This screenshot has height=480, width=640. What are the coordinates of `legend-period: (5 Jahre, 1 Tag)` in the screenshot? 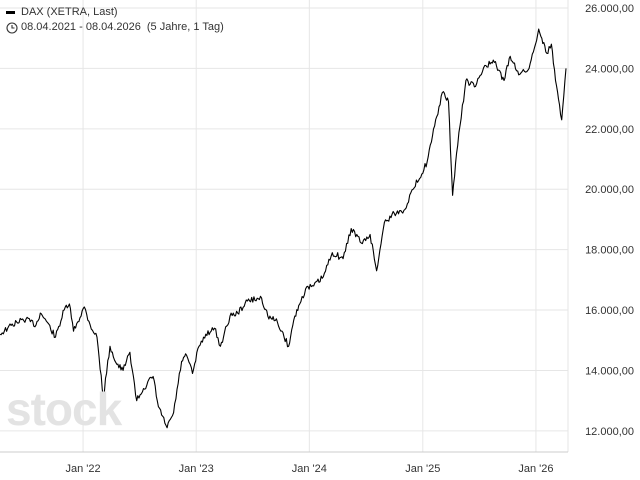 It's located at (185, 27).